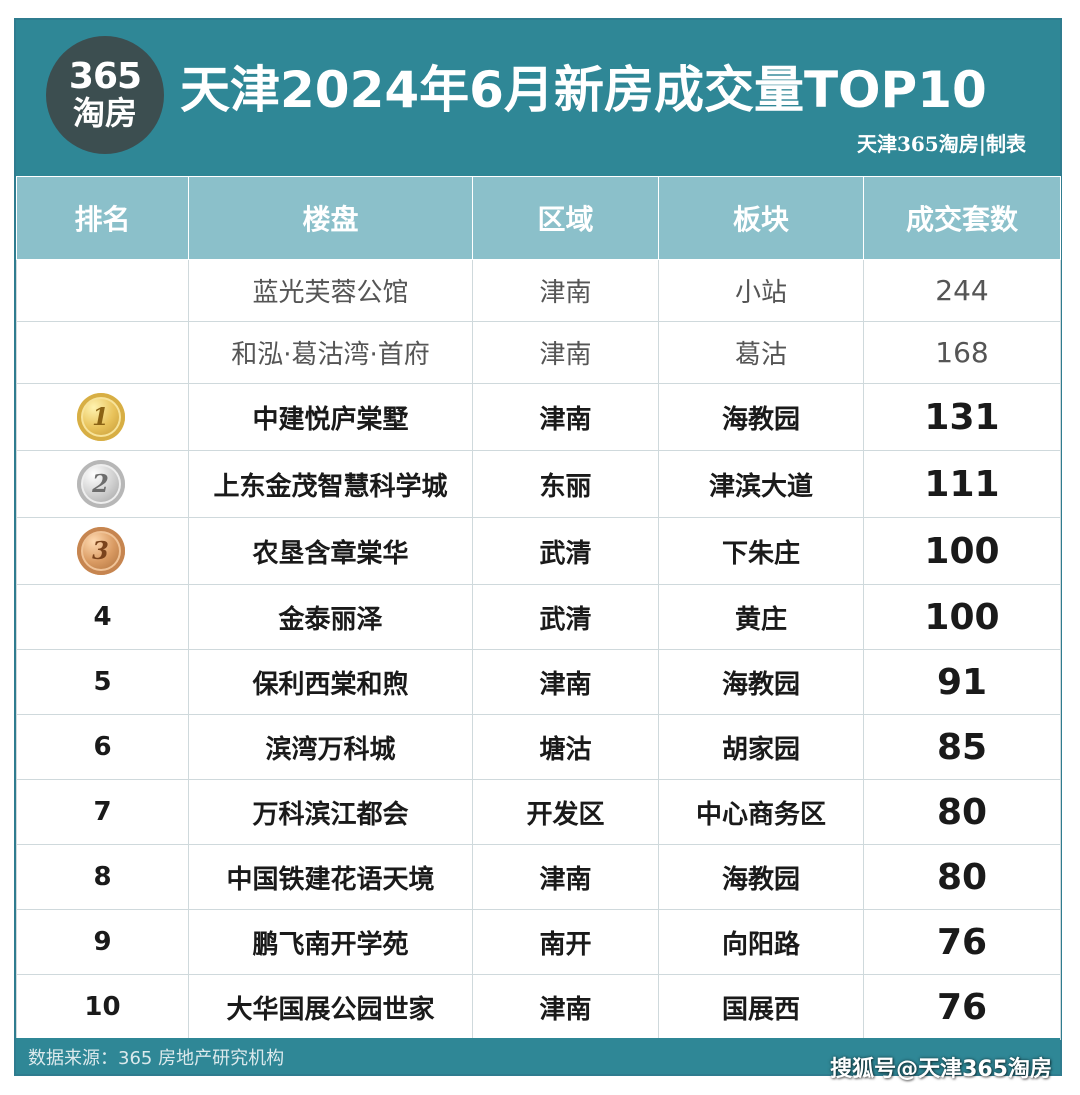 This screenshot has height=1095, width=1080. What do you see at coordinates (330, 747) in the screenshot?
I see `project-cell: 滨湾万科城` at bounding box center [330, 747].